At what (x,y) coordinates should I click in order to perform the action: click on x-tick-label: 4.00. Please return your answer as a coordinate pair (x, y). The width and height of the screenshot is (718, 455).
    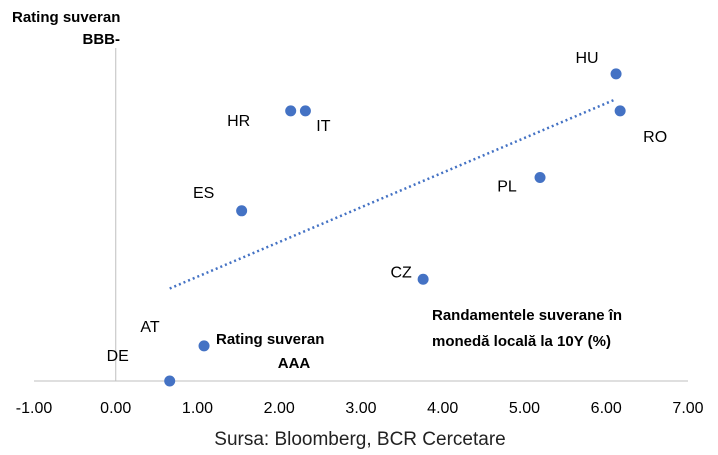
    Looking at the image, I should click on (442, 408).